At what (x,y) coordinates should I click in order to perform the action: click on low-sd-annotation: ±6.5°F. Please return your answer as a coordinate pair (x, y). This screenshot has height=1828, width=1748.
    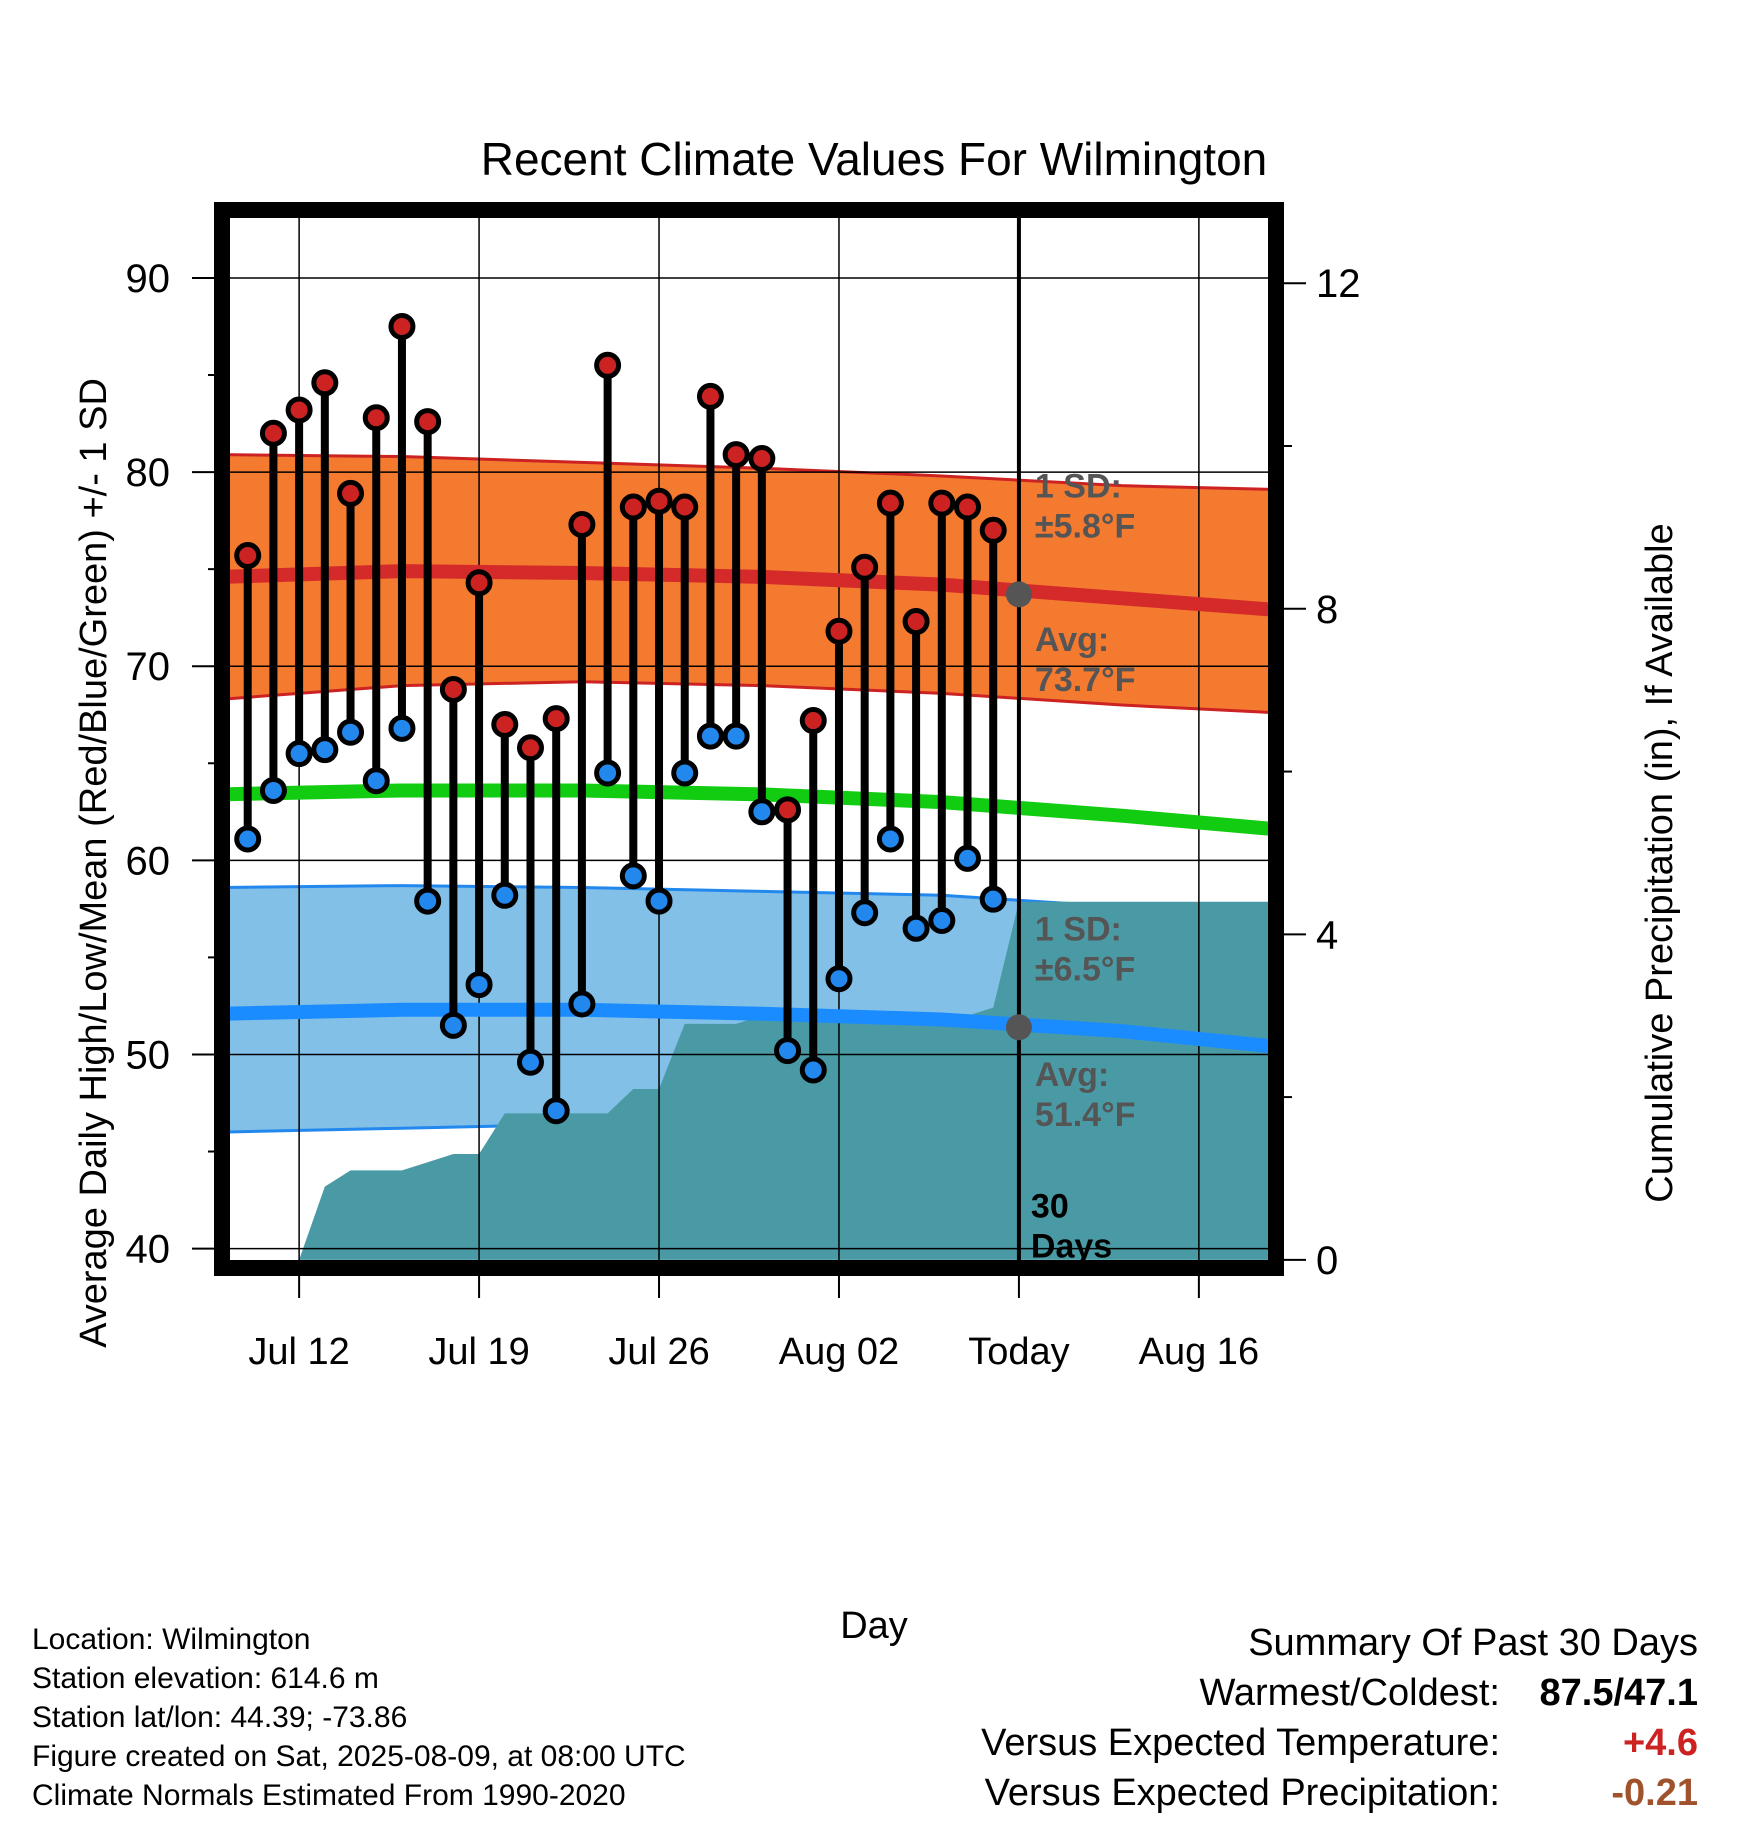
    Looking at the image, I should click on (1085, 969).